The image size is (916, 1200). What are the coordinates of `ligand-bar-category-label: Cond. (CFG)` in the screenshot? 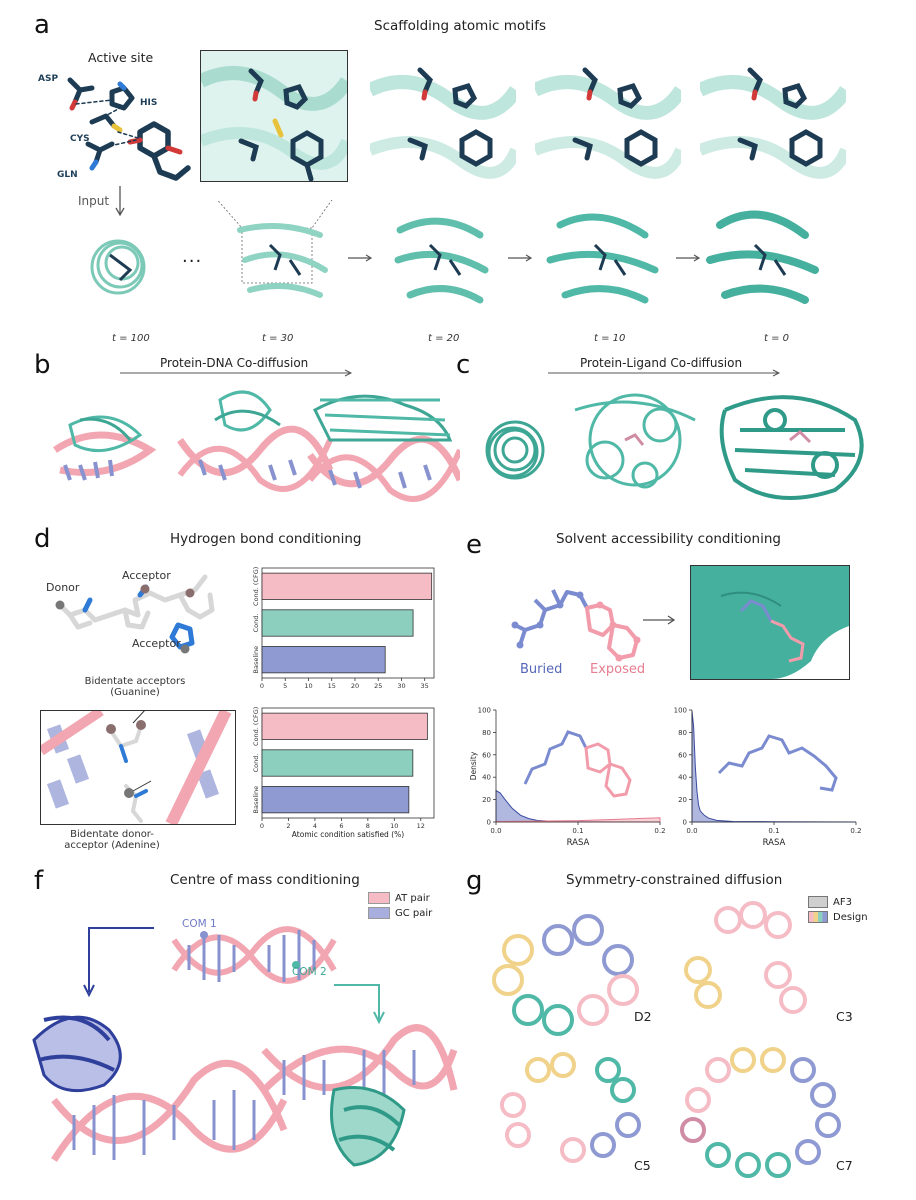 It's located at (256, 586).